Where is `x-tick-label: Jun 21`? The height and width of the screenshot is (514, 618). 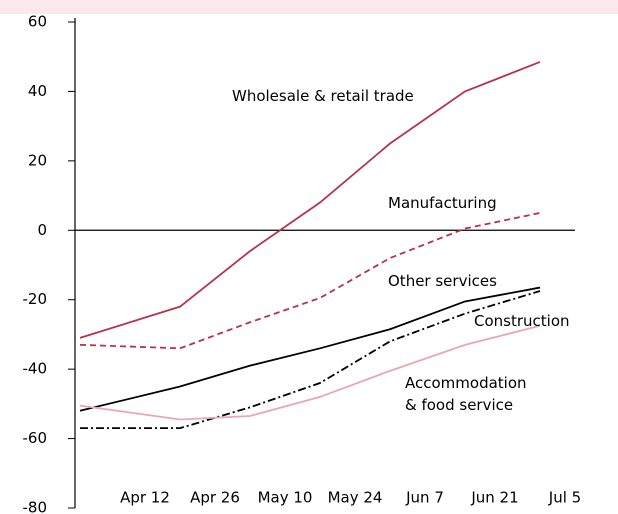 x-tick-label: Jun 21 is located at coordinates (494, 498).